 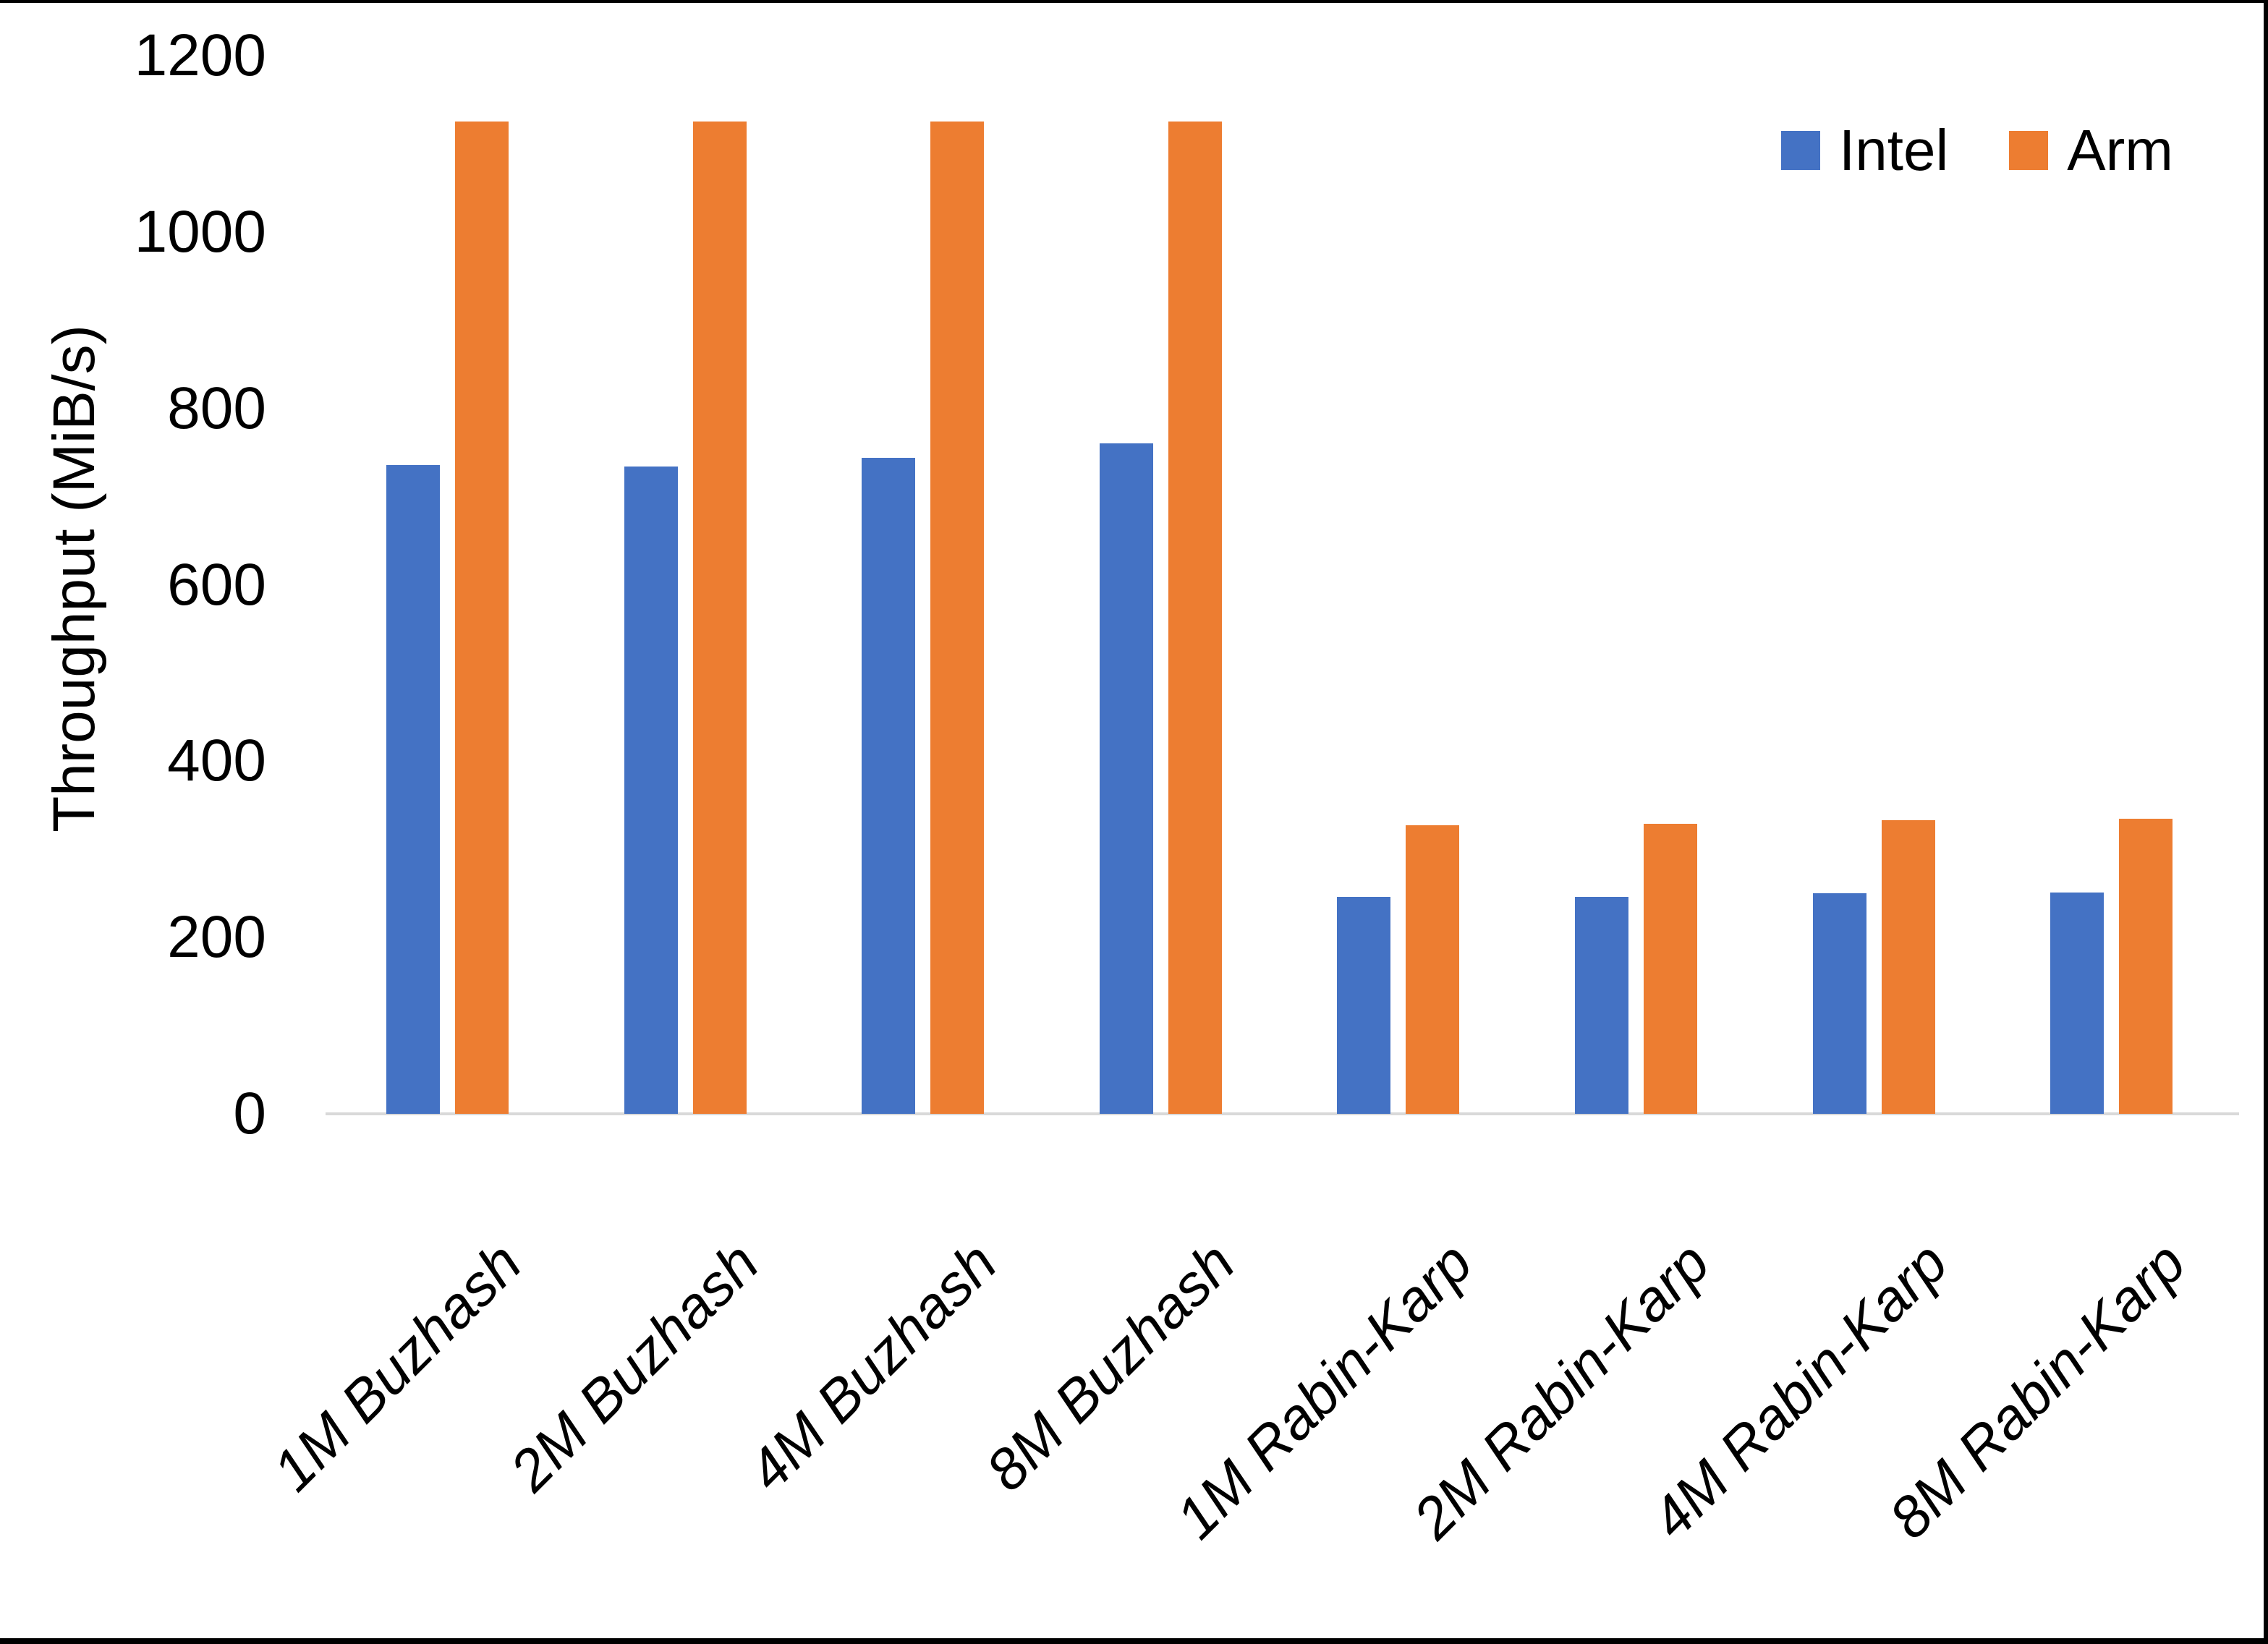 What do you see at coordinates (482, 618) in the screenshot?
I see `bar-arm-1m-buzhash` at bounding box center [482, 618].